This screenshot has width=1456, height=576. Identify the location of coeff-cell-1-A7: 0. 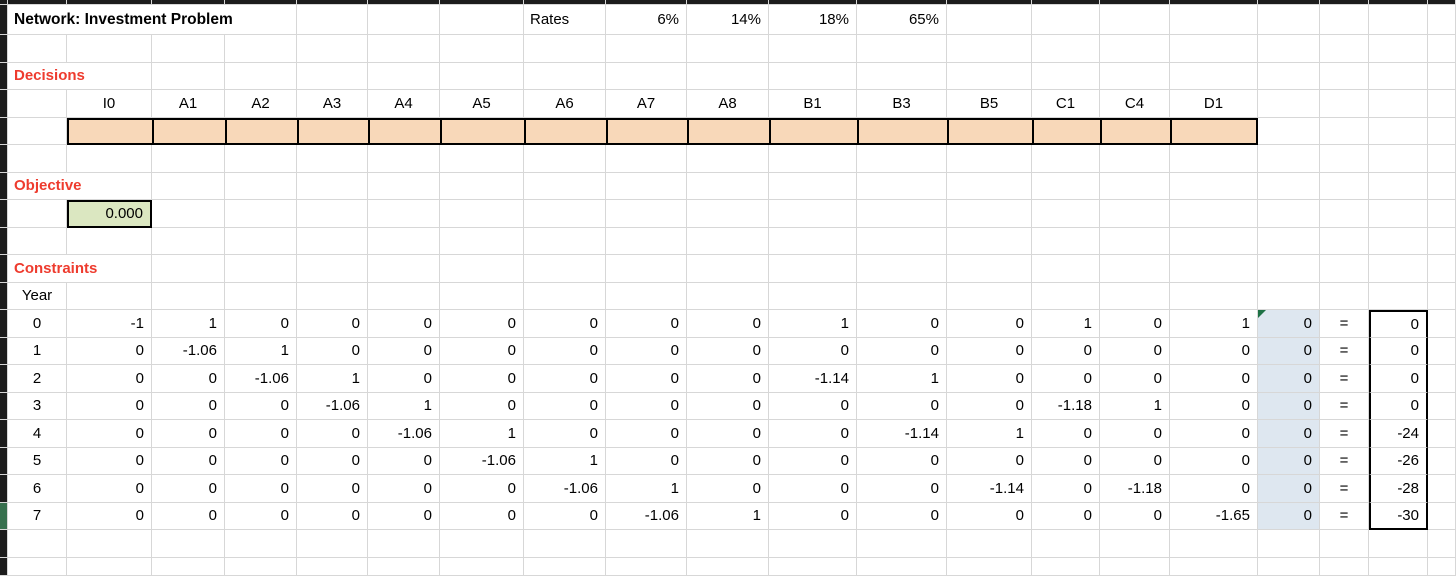
(646, 351).